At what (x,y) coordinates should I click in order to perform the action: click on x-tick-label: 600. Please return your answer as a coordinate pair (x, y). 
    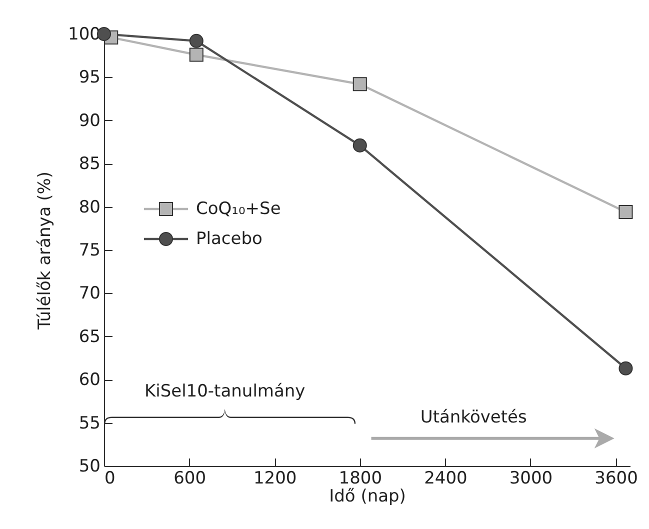
    Looking at the image, I should click on (190, 478).